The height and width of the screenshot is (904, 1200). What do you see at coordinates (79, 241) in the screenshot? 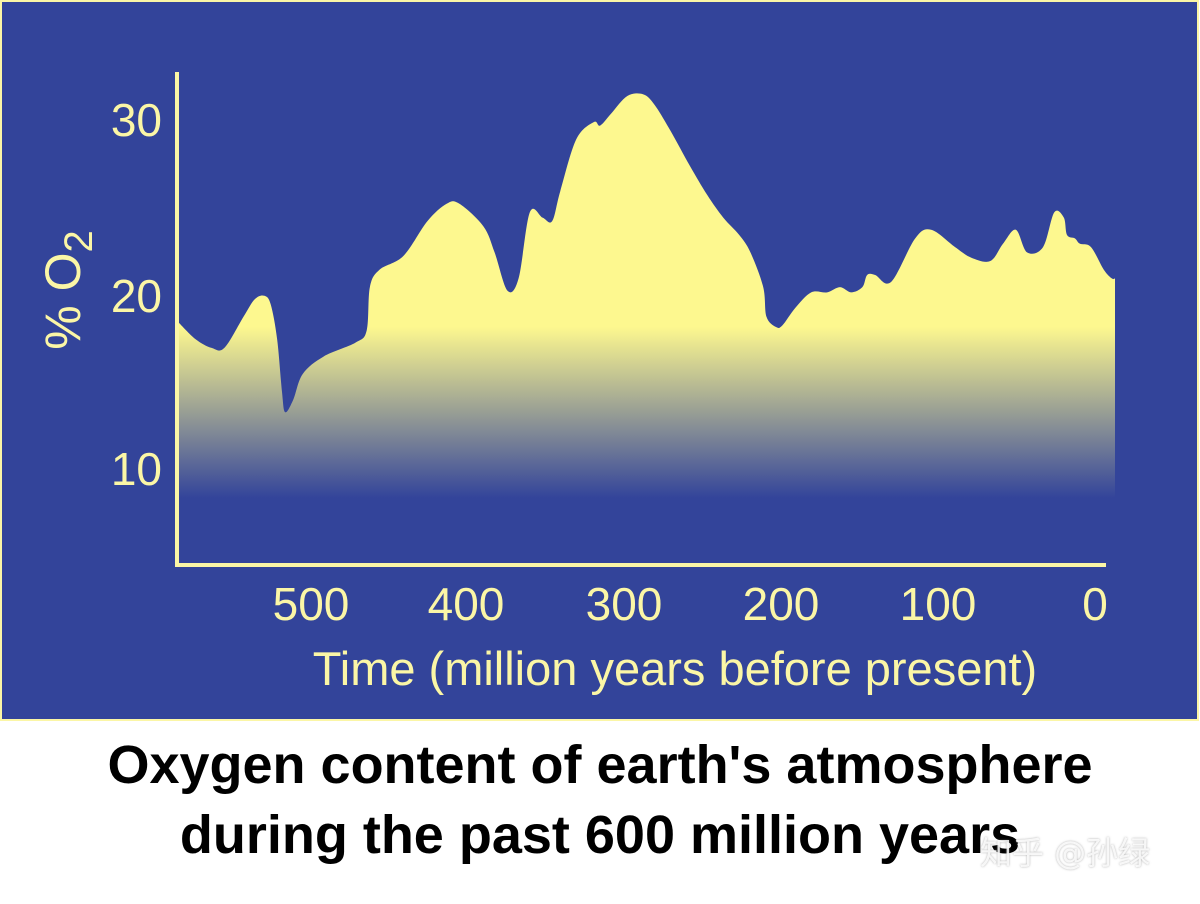
I see `y-axis-title-subscript: 2` at bounding box center [79, 241].